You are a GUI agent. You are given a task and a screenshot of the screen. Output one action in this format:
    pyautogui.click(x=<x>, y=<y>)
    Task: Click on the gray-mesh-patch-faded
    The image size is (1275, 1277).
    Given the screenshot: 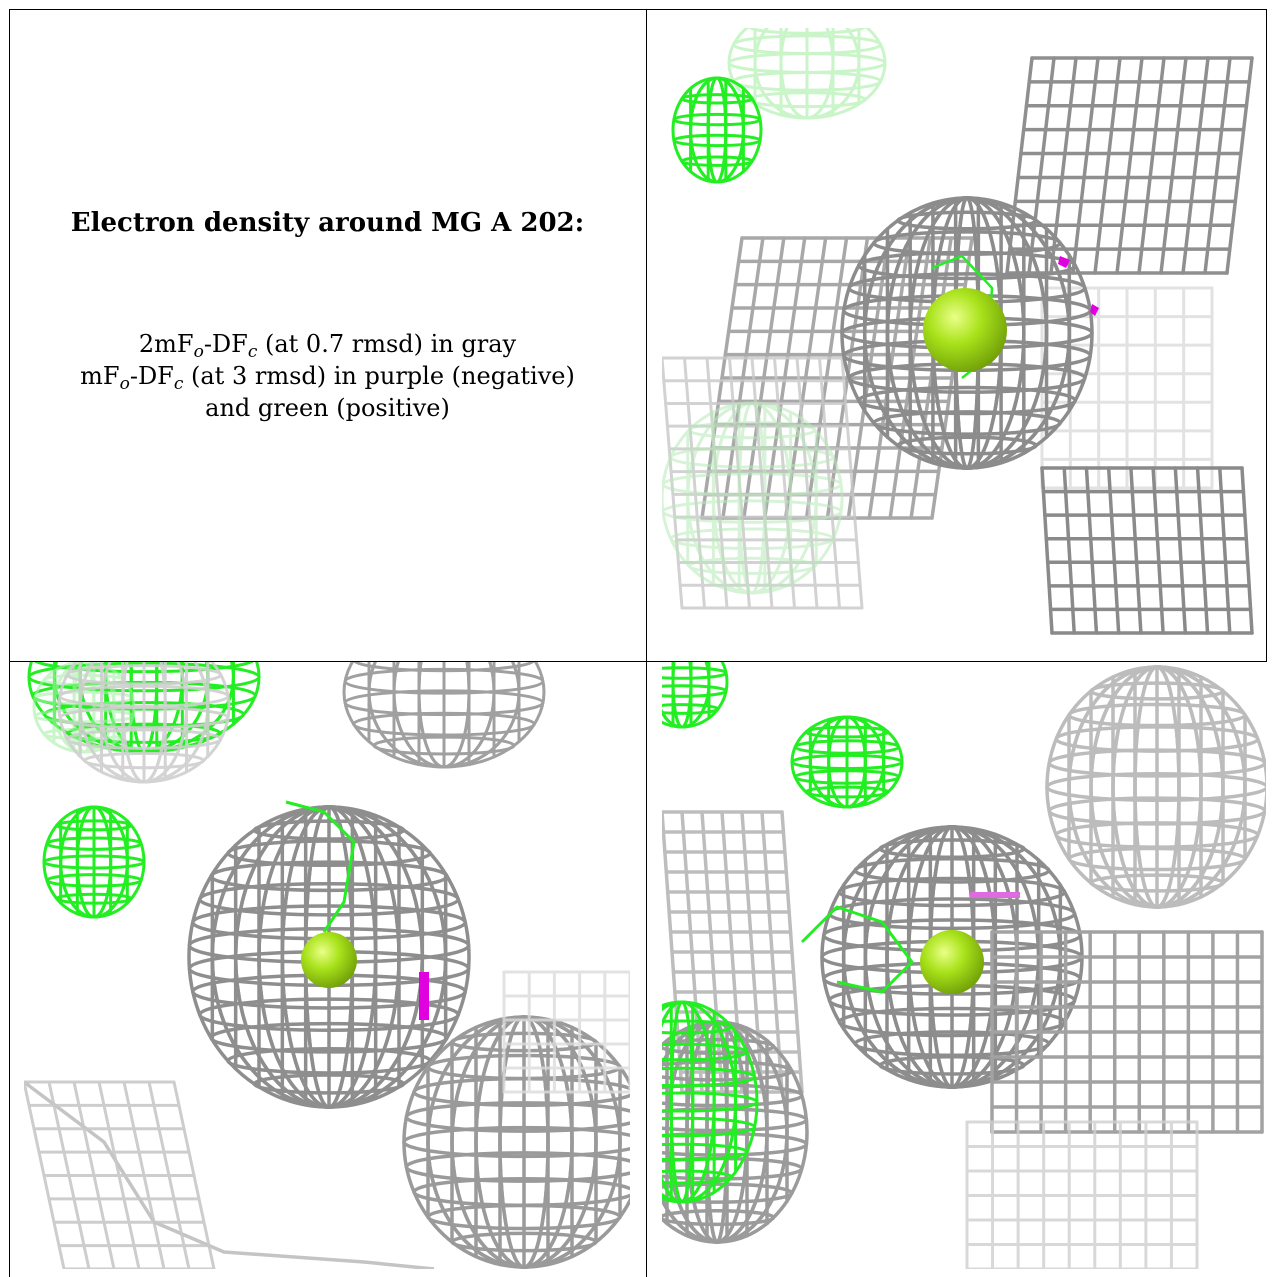 What is the action you would take?
    pyautogui.click(x=566, y=1032)
    